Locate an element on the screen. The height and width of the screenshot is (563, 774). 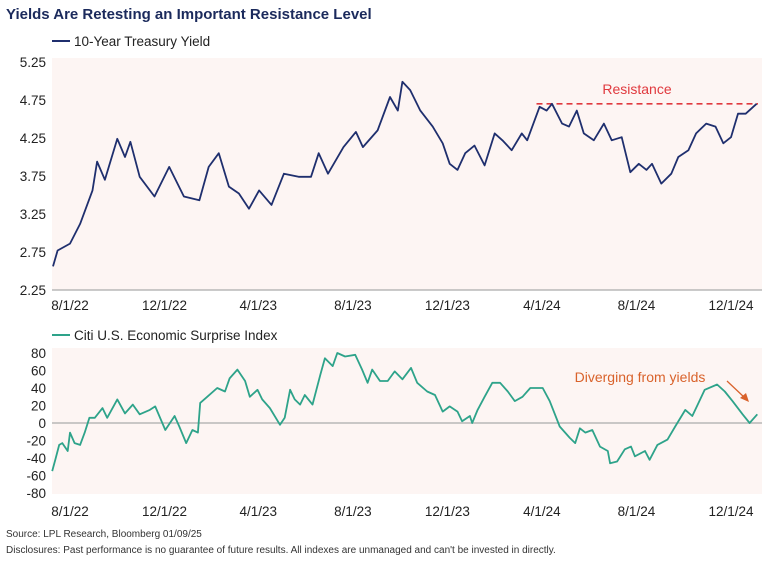
yield-legend-label: 10-Year Treasury Yield is located at coordinates (142, 41).